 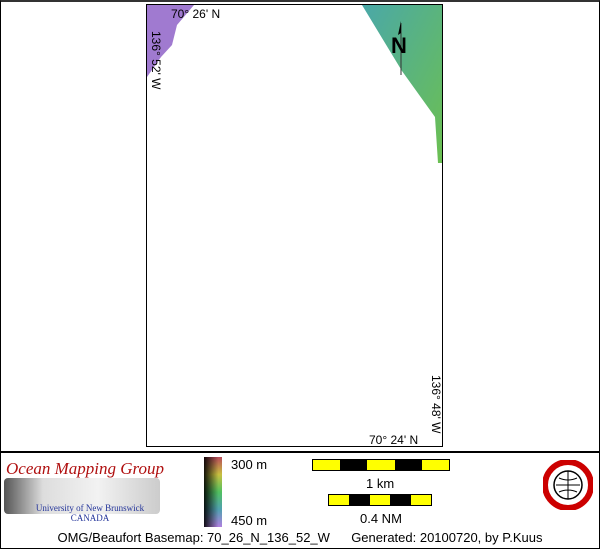 I want to click on longitude-right-label: 136° 48' W, so click(x=436, y=404).